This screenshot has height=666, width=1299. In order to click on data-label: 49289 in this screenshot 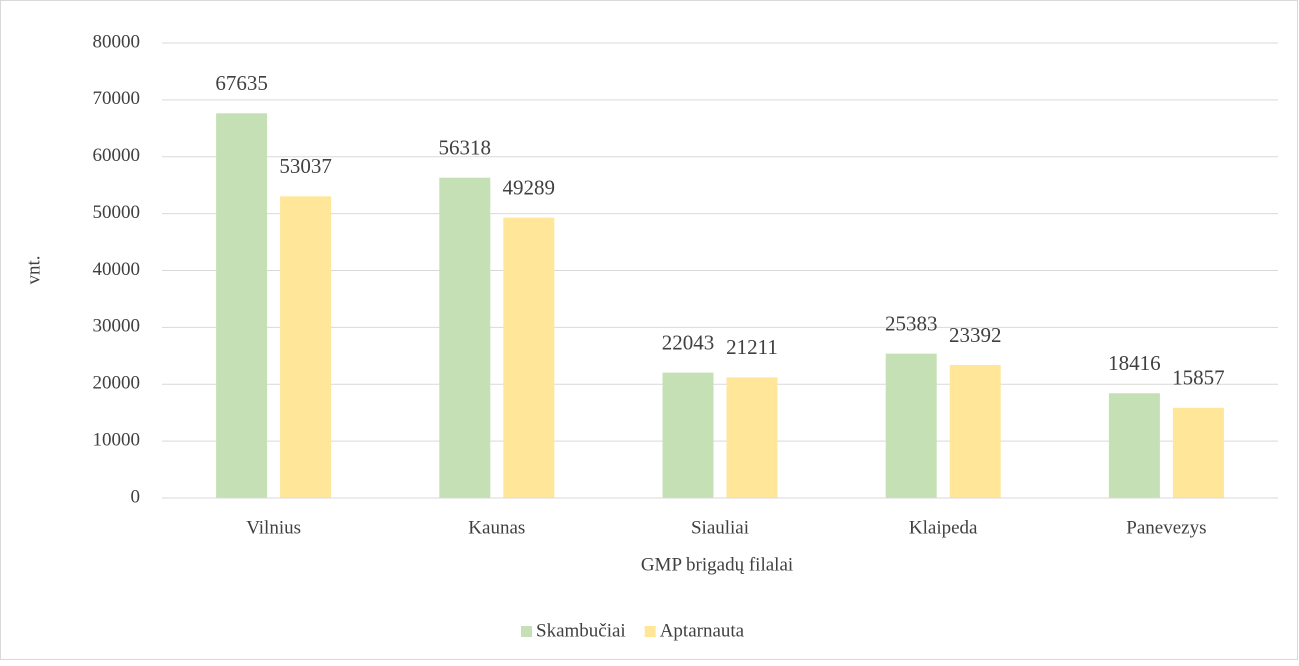, I will do `click(529, 187)`.